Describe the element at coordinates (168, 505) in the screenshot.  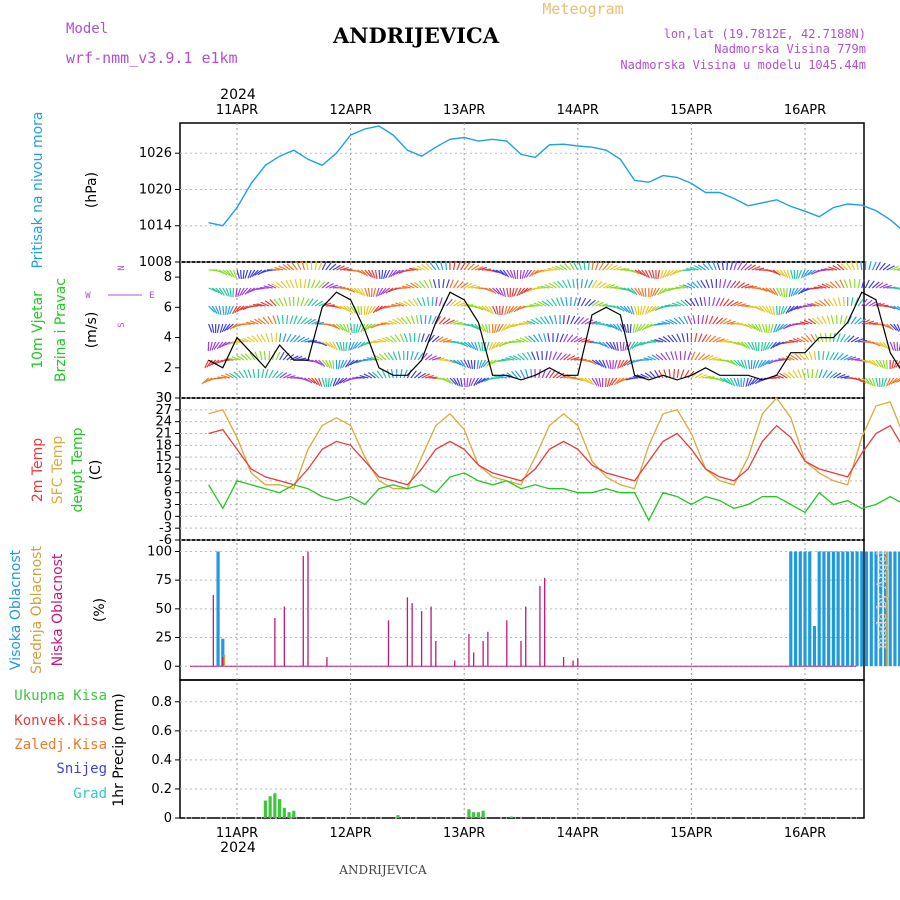
I see `y-tick-label: 3` at that location.